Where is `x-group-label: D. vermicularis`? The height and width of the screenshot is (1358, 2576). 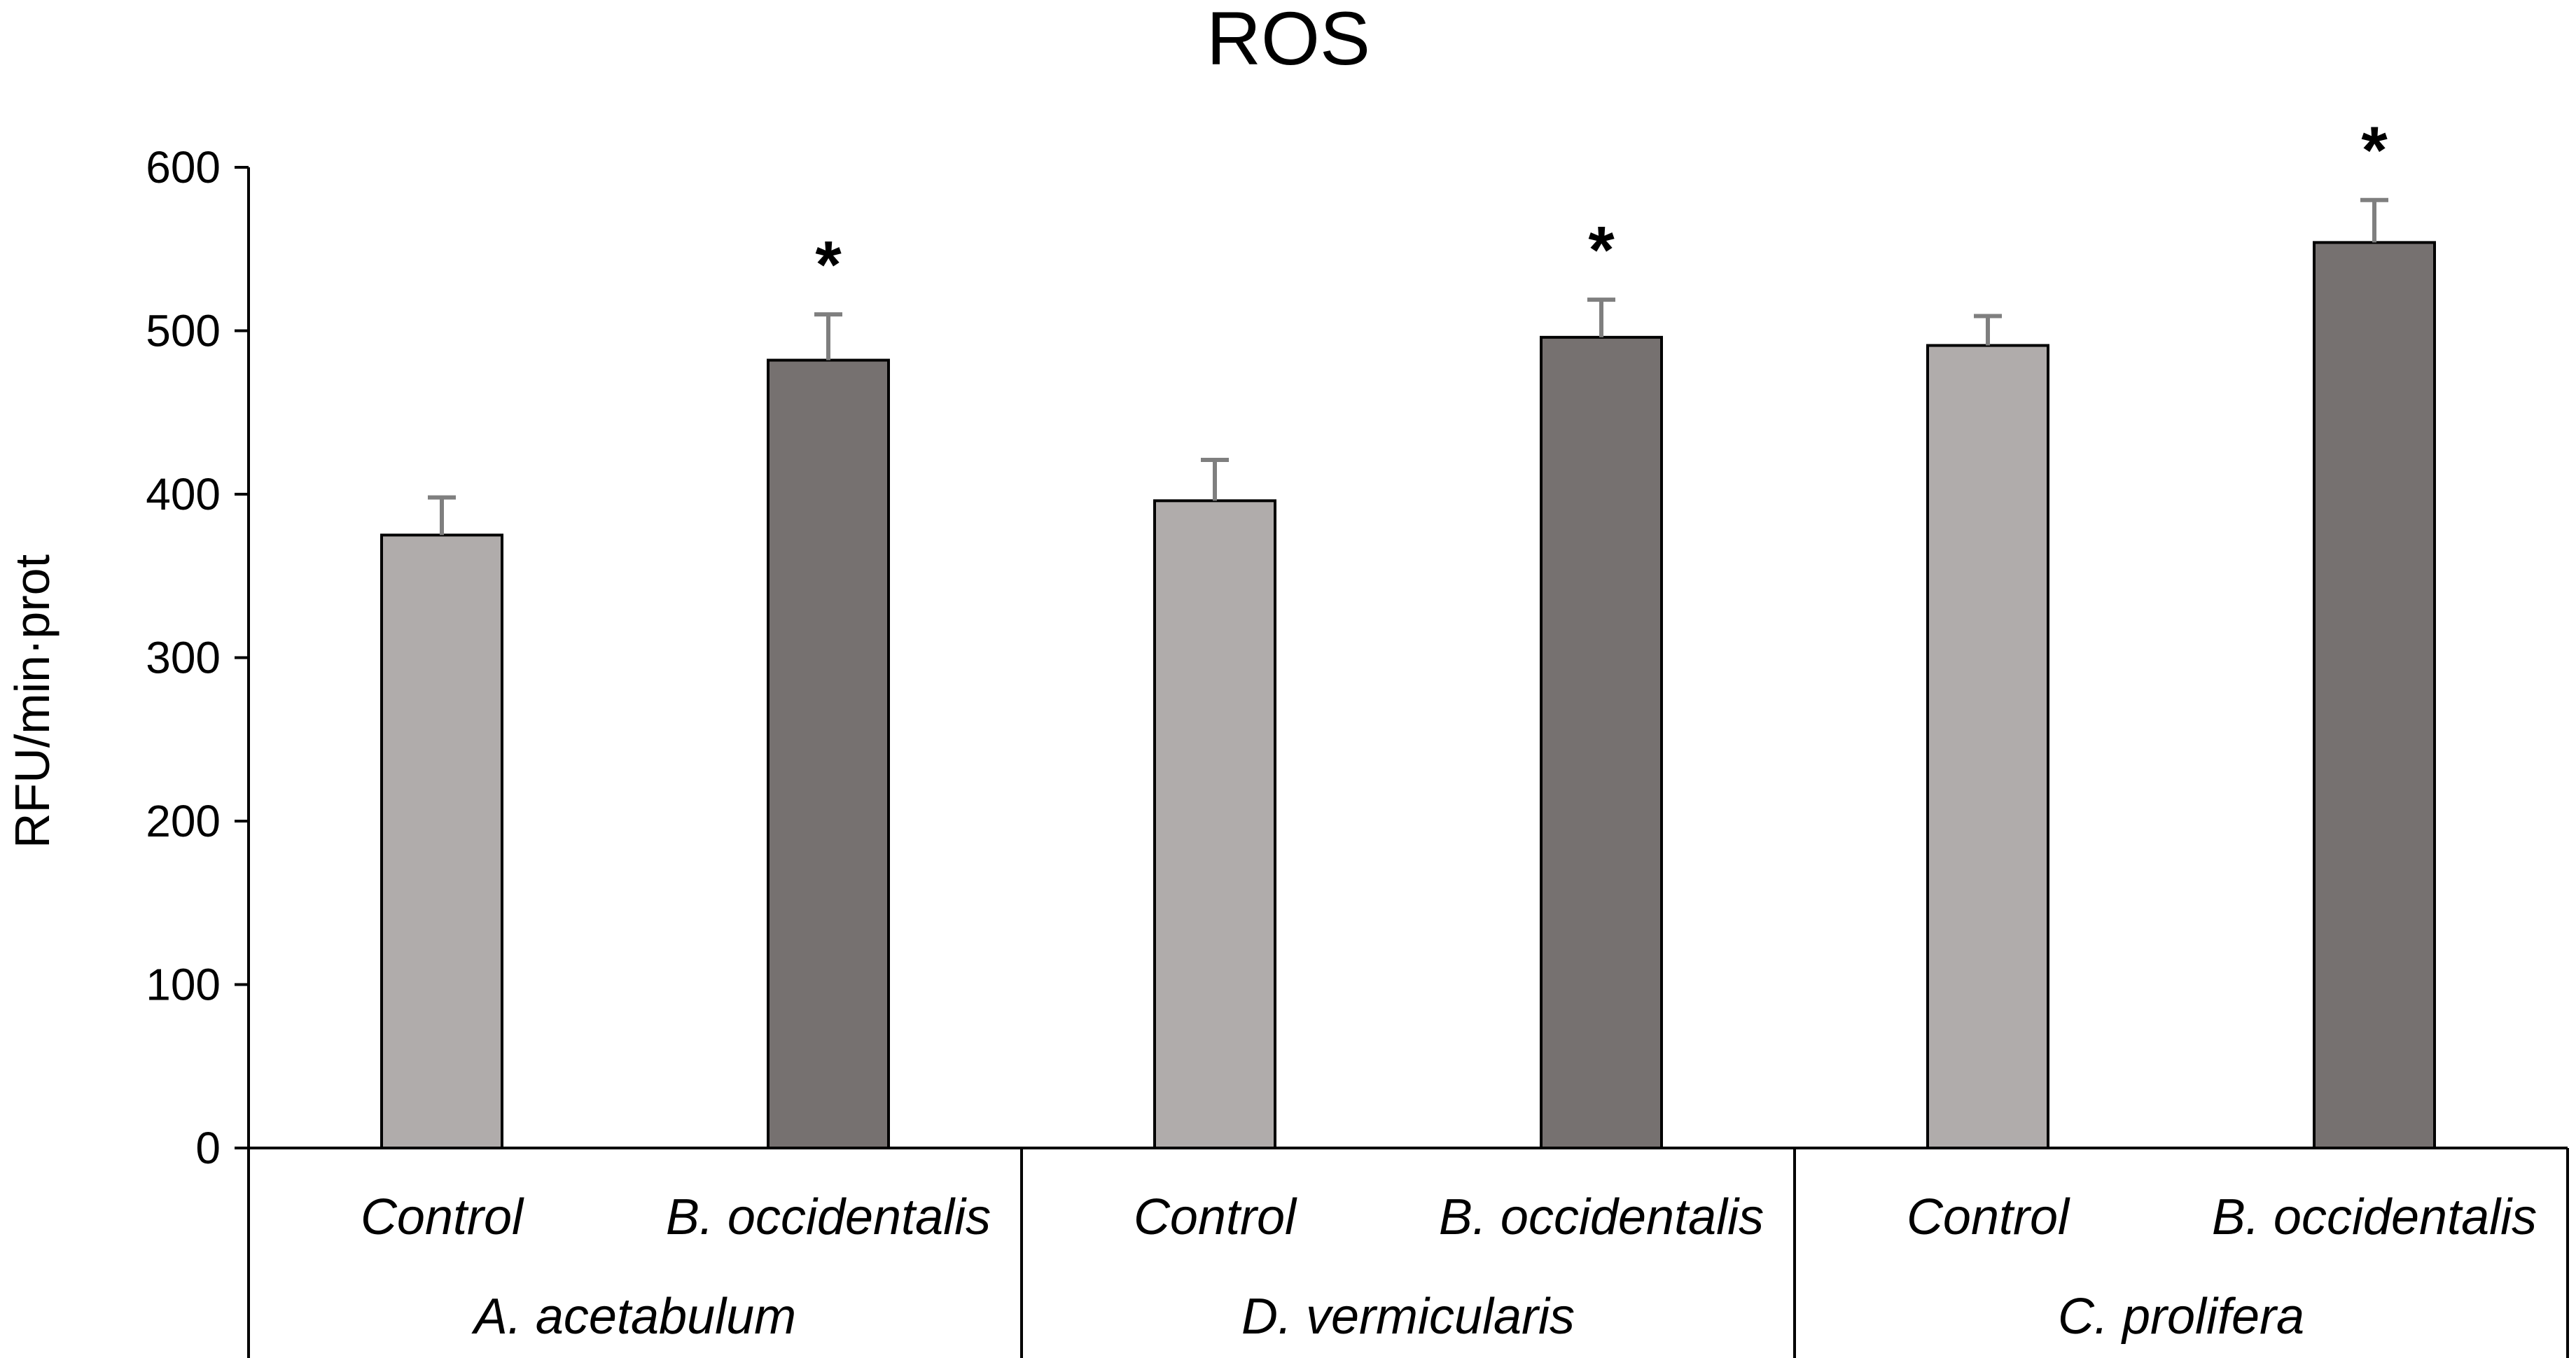 x-group-label: D. vermicularis is located at coordinates (1408, 1317).